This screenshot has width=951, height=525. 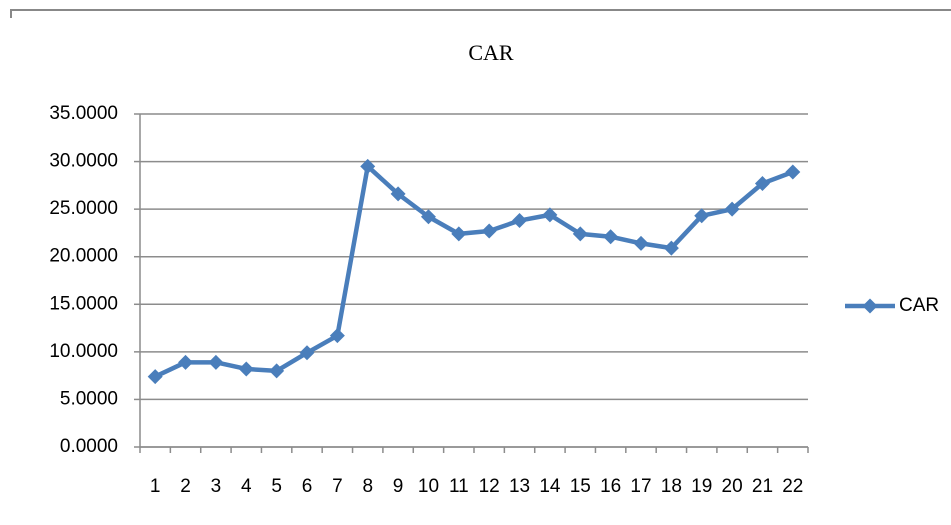 I want to click on y-tick-label: 5.0000, so click(x=89, y=398).